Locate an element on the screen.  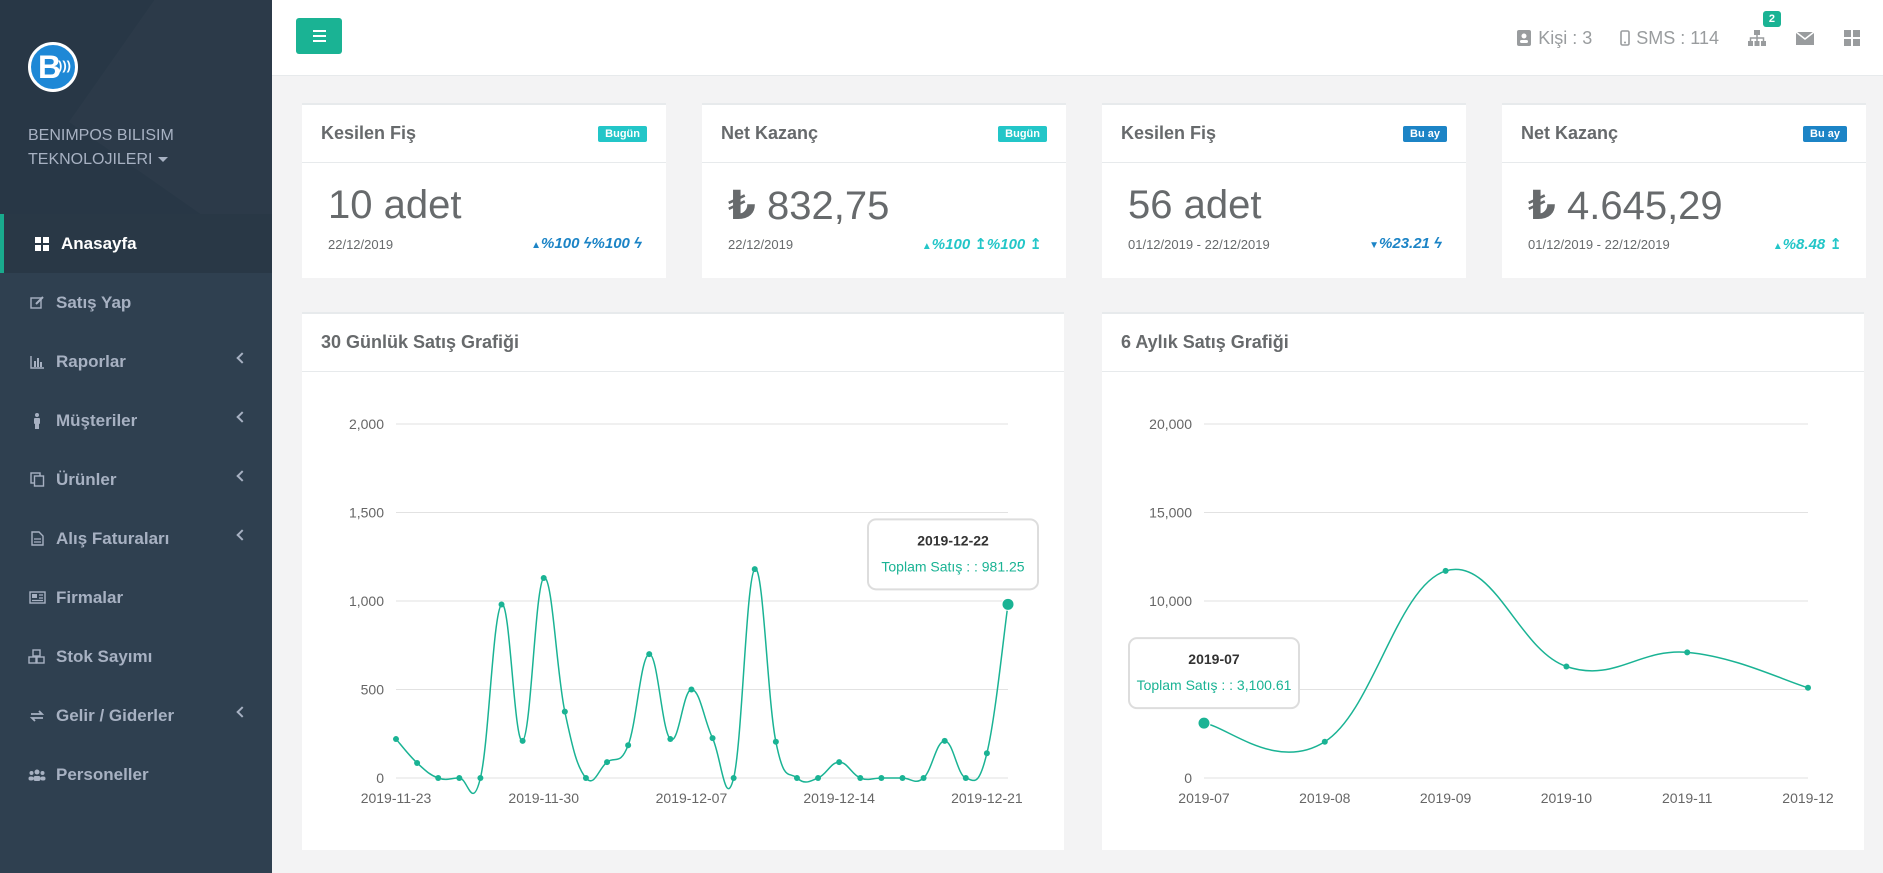
chart-title: 6 Aylık Satış Grafiği is located at coordinates (1483, 343).